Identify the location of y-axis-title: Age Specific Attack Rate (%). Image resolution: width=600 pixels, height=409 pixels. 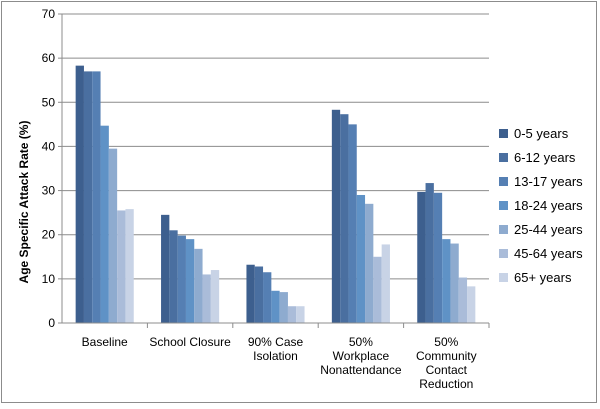
(24, 202).